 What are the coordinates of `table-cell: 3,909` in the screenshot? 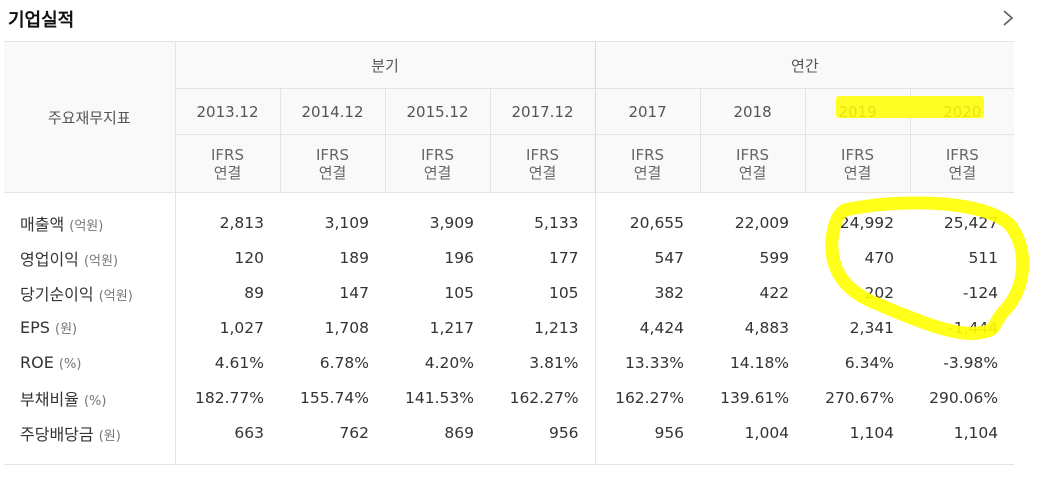 It's located at (451, 222).